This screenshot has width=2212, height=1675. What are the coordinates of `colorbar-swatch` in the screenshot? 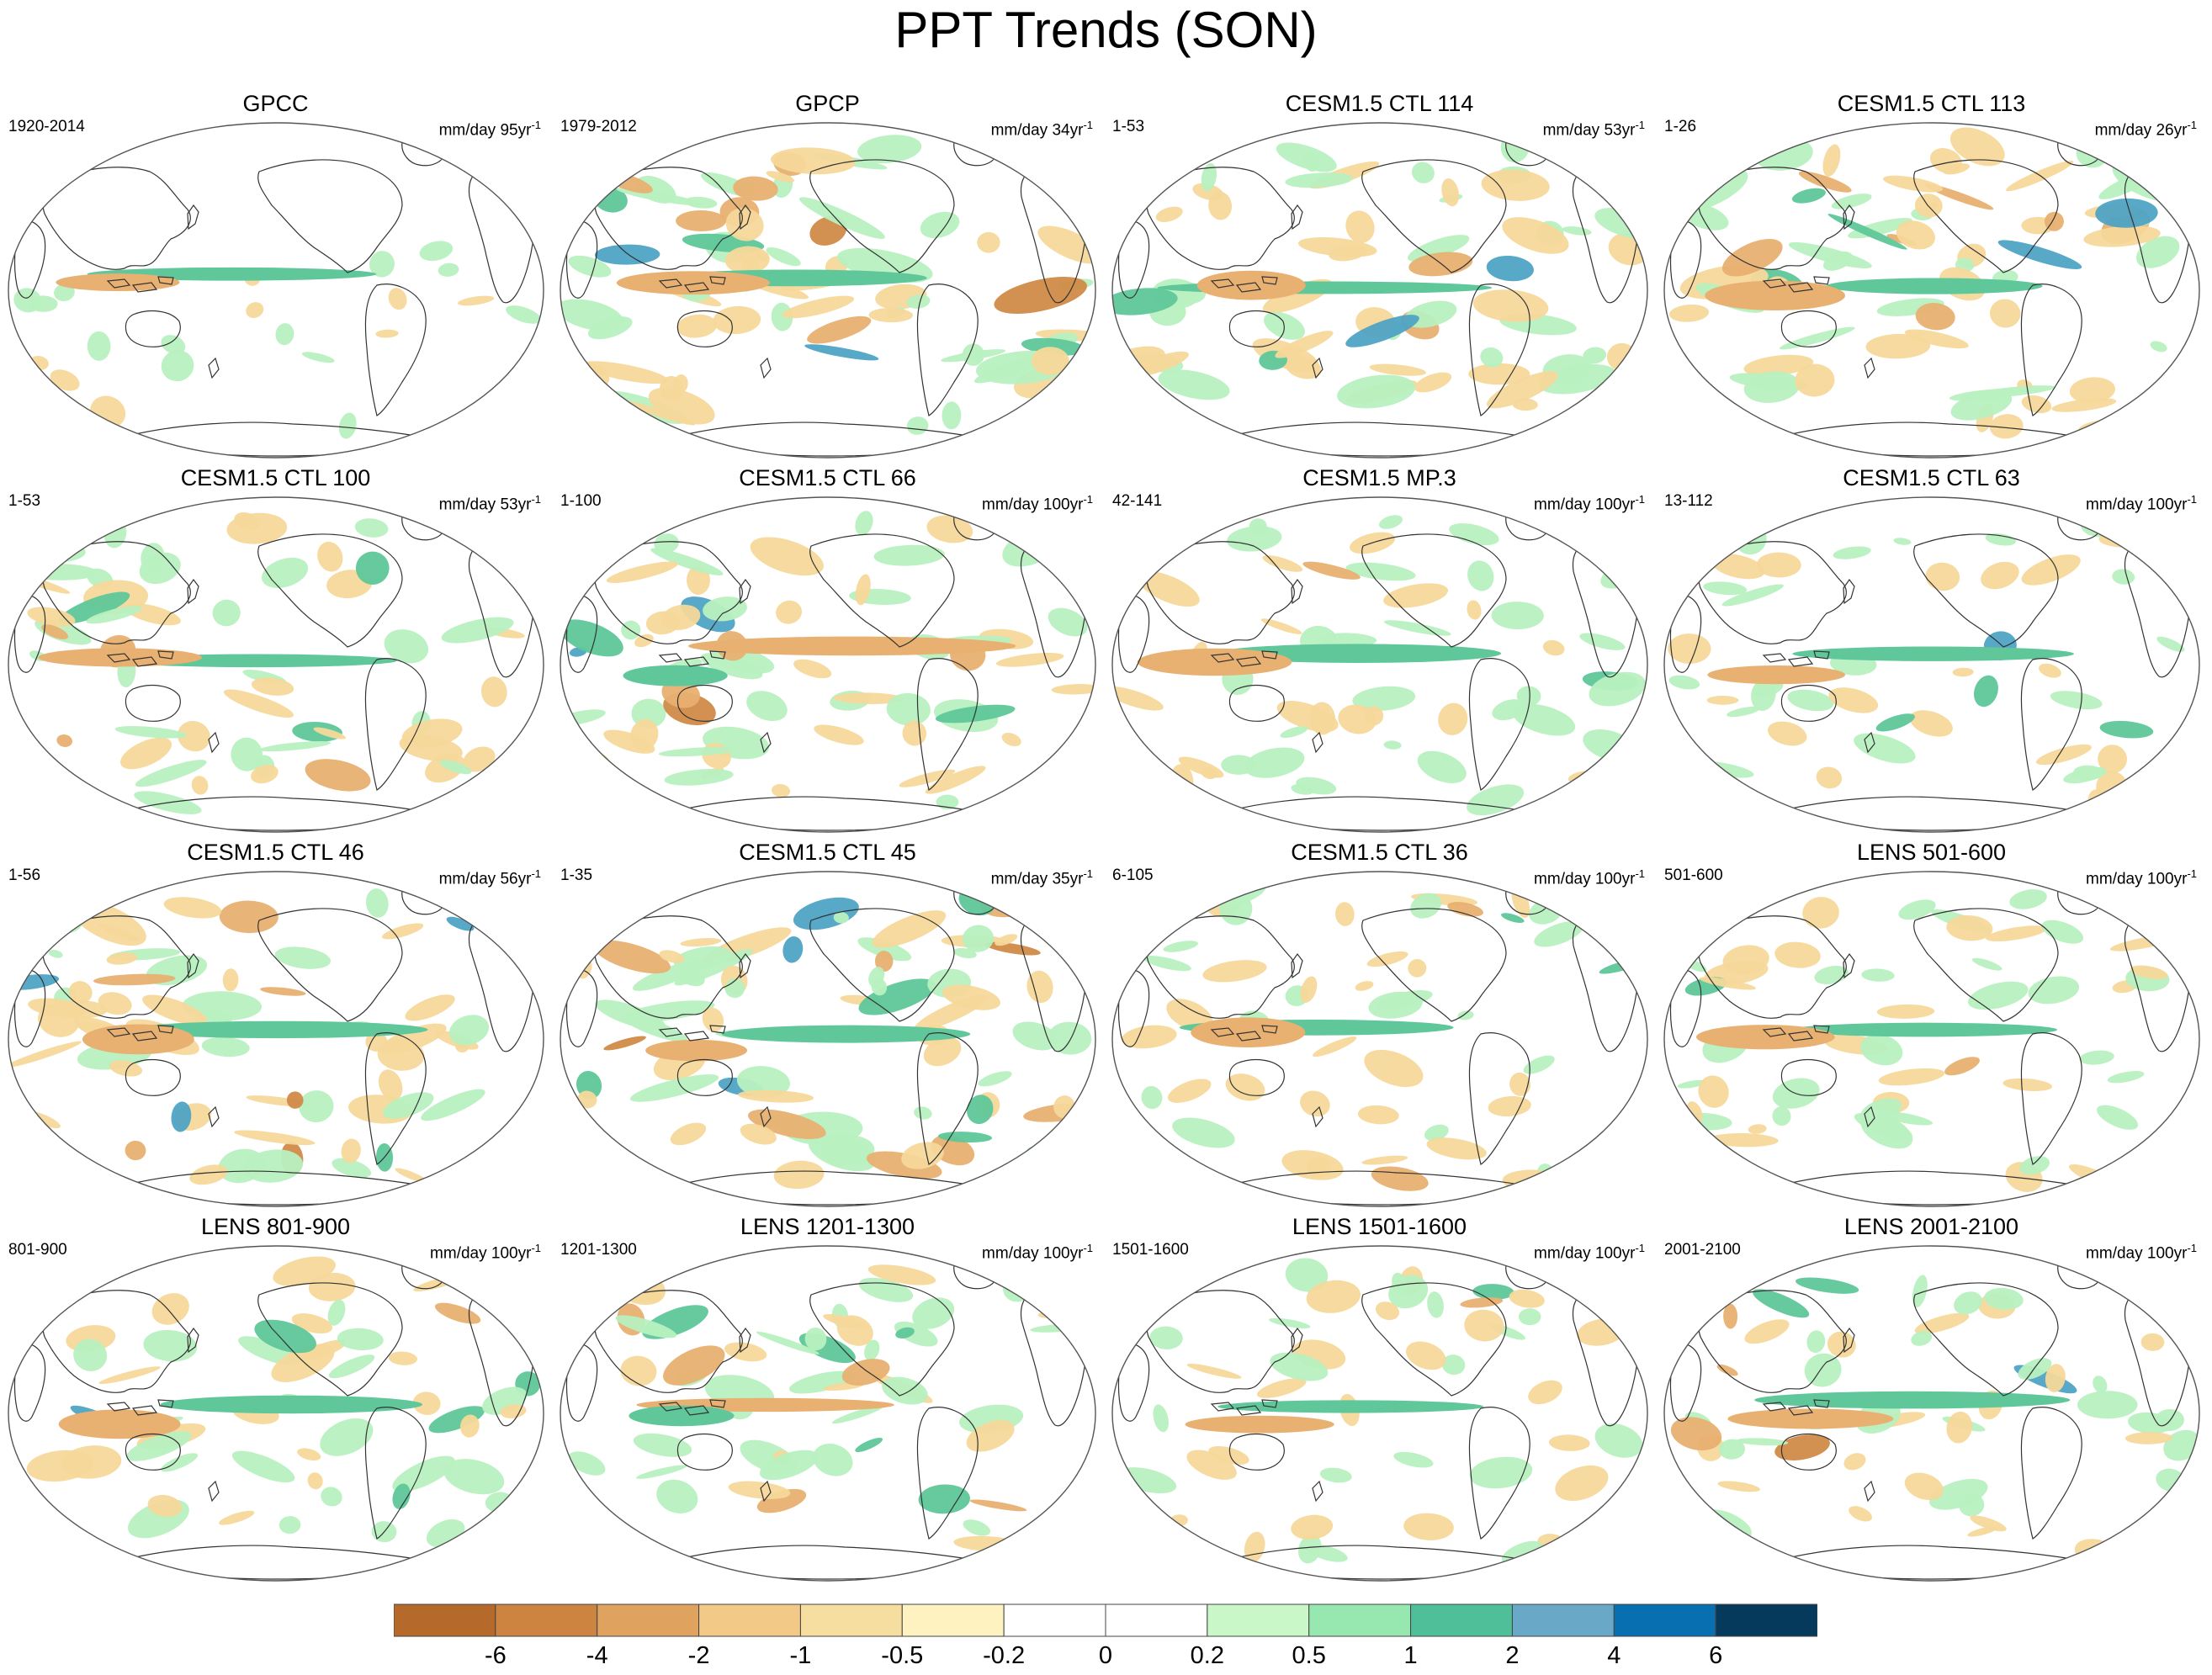 It's located at (1461, 1620).